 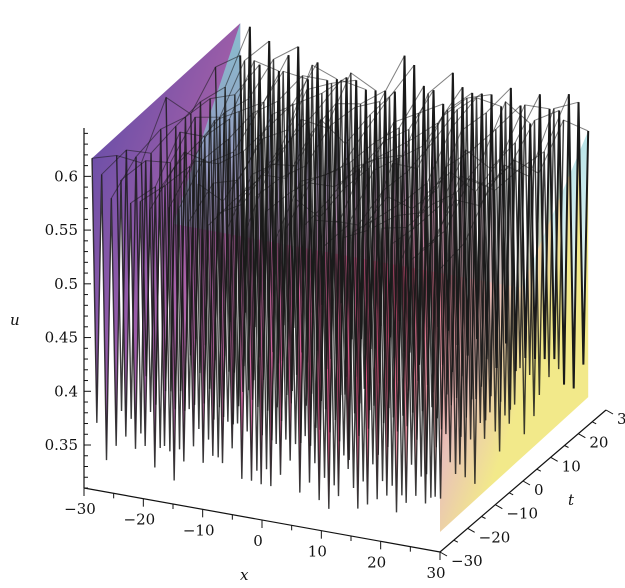 What do you see at coordinates (68, 310) in the screenshot?
I see `z-ticks: 0.35 0.4 0.45 0.5 0.55 0.6` at bounding box center [68, 310].